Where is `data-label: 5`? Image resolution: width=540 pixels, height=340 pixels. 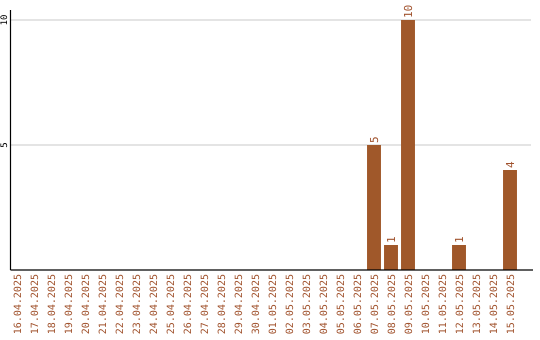
data-label: 5 is located at coordinates (374, 139).